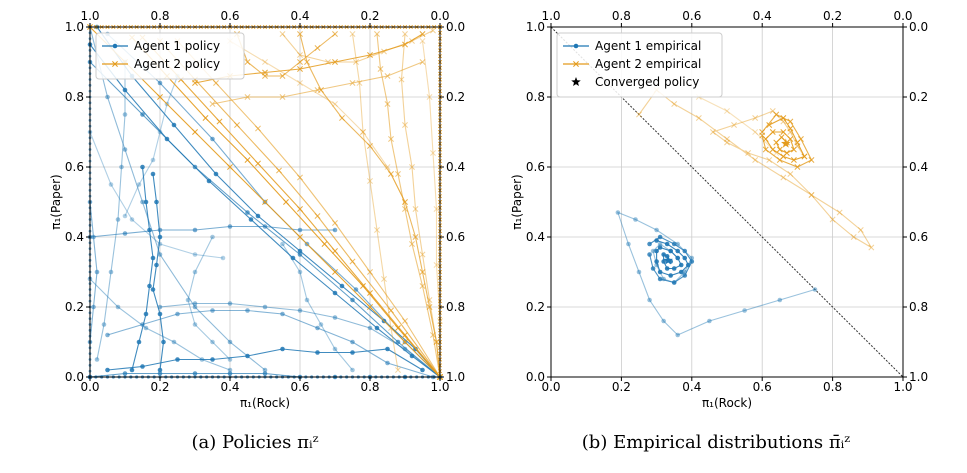 Image resolution: width=967 pixels, height=473 pixels. Describe the element at coordinates (455, 307) in the screenshot. I see `tick-label-right: 0.8` at that location.